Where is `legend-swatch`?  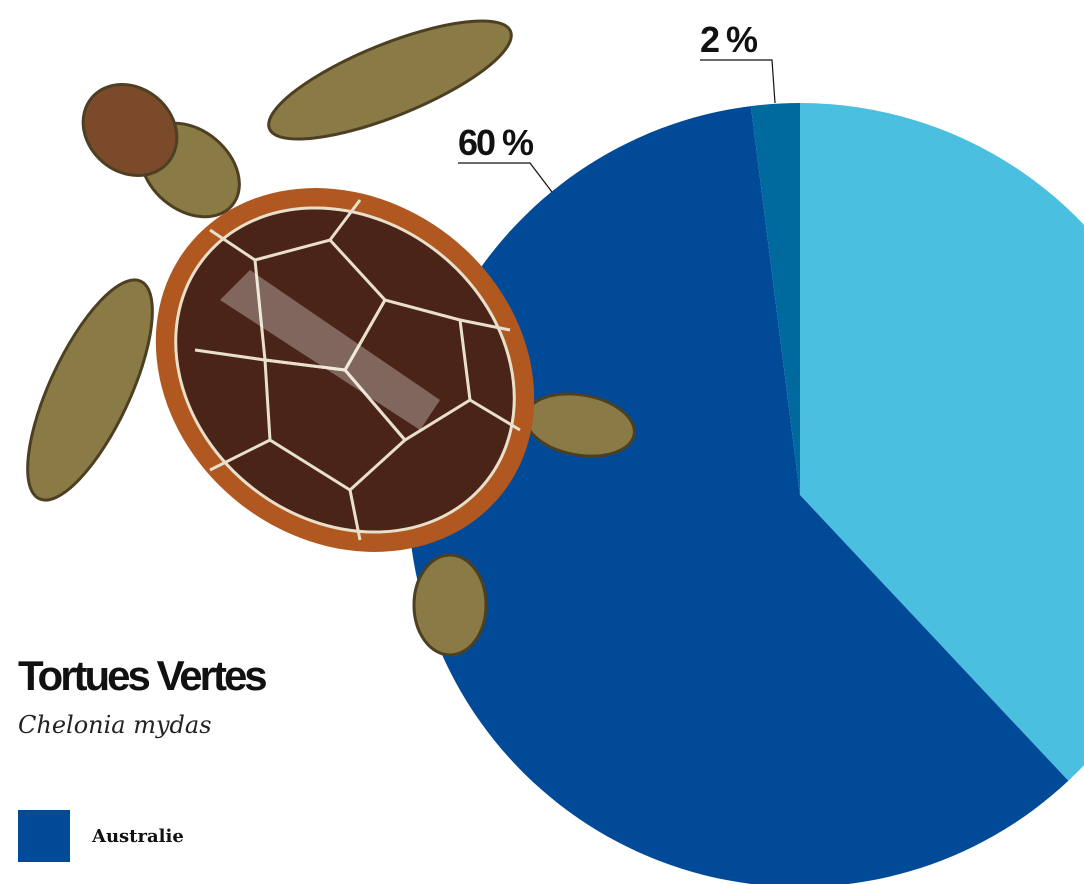 legend-swatch is located at coordinates (44, 836).